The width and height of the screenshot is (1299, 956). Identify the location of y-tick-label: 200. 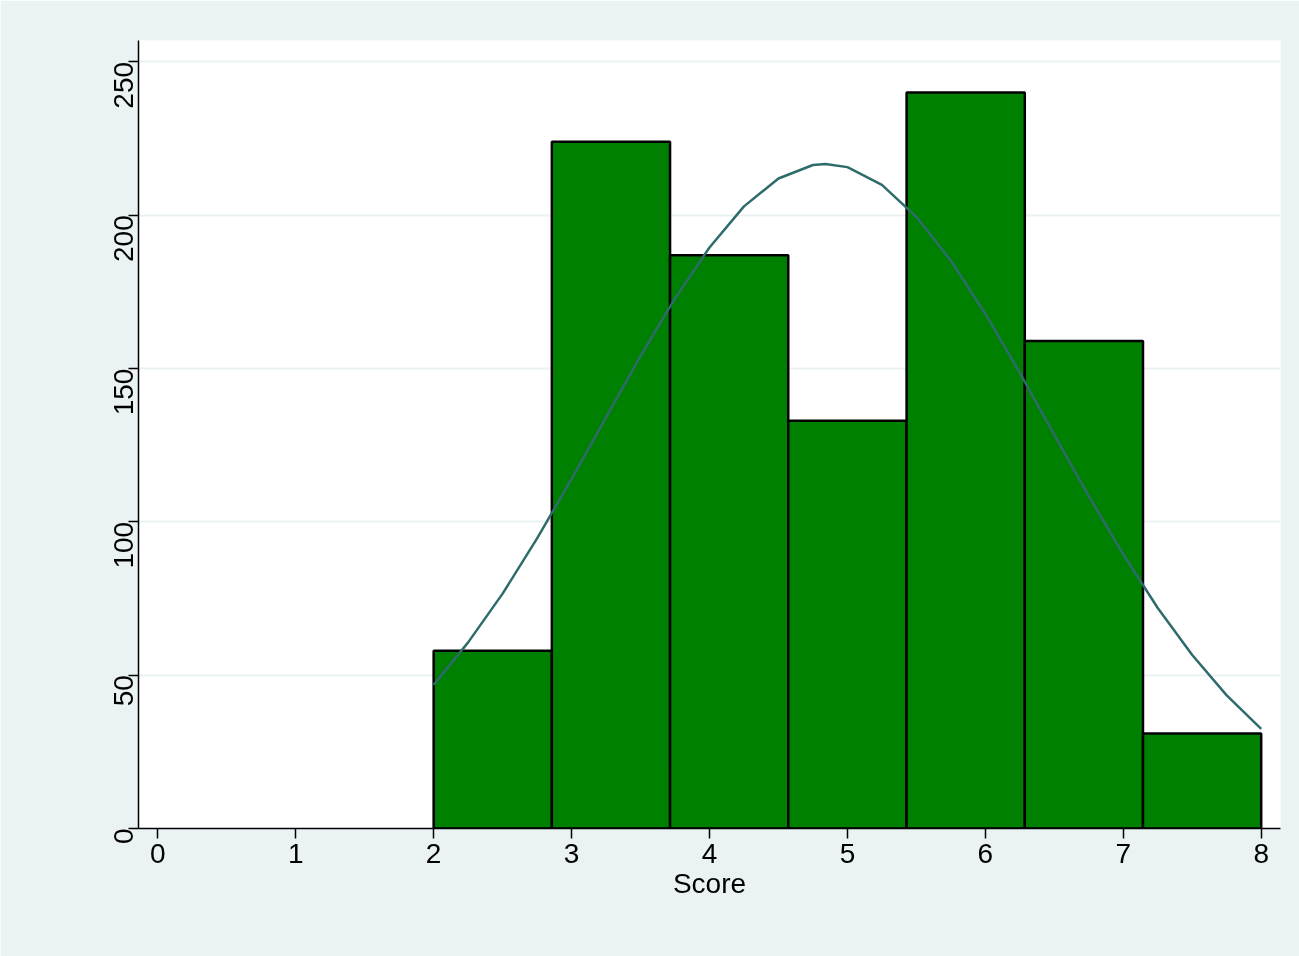
(123, 238).